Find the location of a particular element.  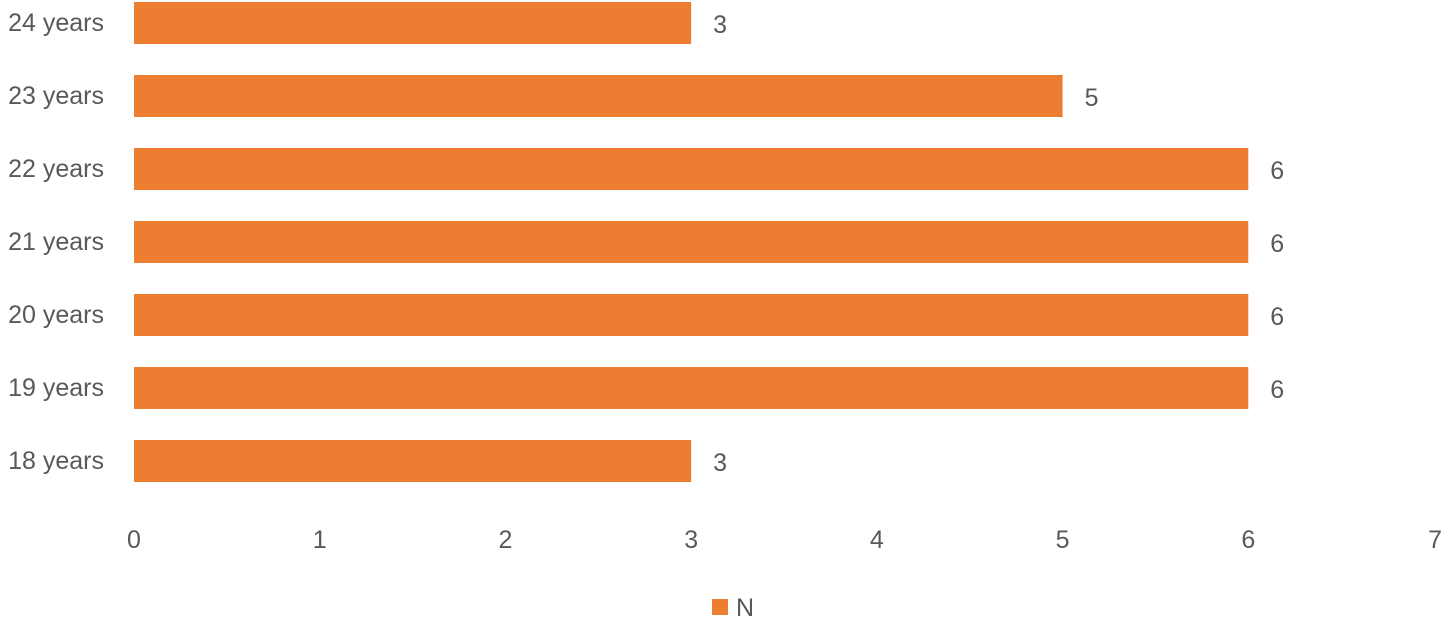

x-tick-label: 3 is located at coordinates (691, 540).